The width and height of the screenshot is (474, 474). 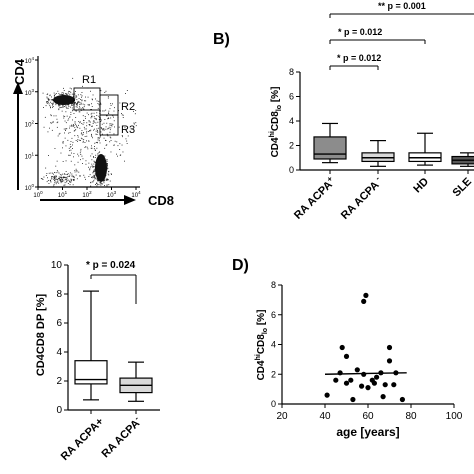 I want to click on panel-d-y-tick-label: 2, so click(x=273, y=374).